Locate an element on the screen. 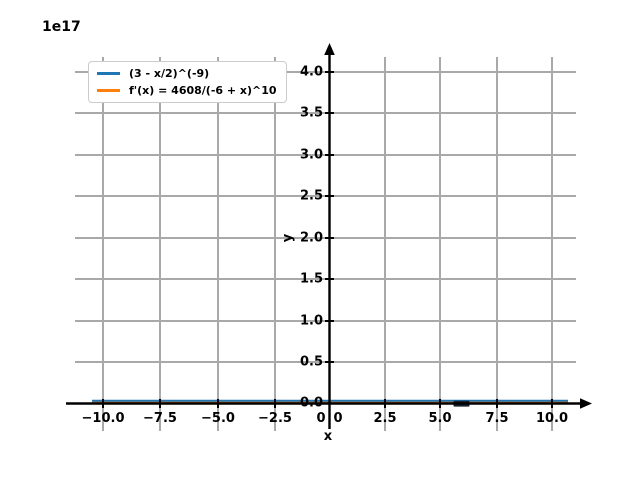 This screenshot has height=480, width=640. legend-line-sample-orange is located at coordinates (108, 91).